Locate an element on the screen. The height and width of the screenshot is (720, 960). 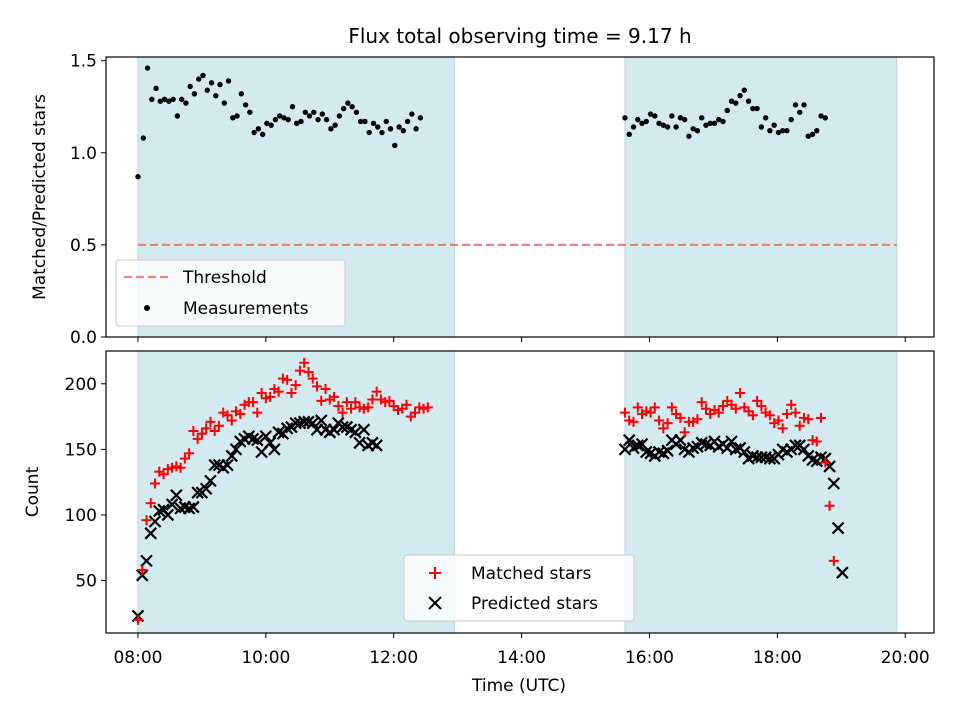
bottom-legend-box is located at coordinates (519, 588).